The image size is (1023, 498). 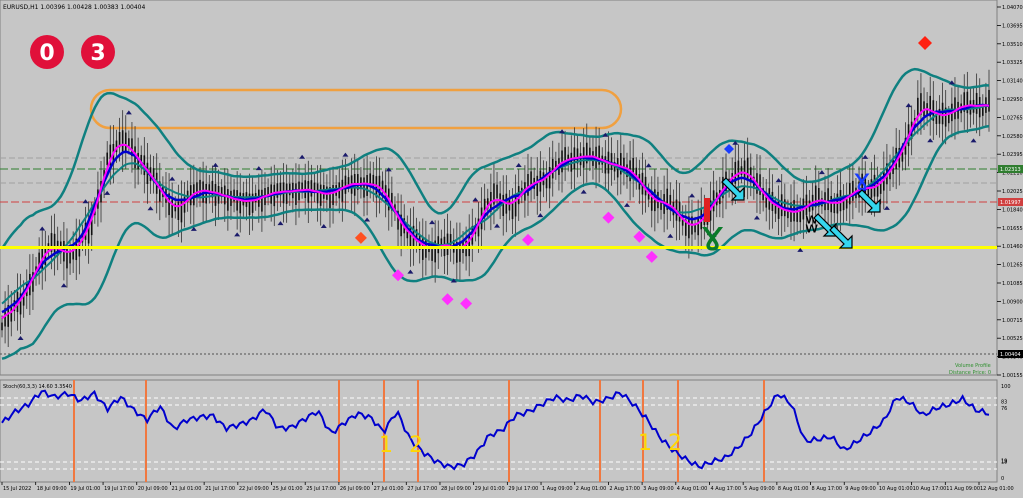 What do you see at coordinates (811, 224) in the screenshot?
I see `pattern-glyph-three: ʬ` at bounding box center [811, 224].